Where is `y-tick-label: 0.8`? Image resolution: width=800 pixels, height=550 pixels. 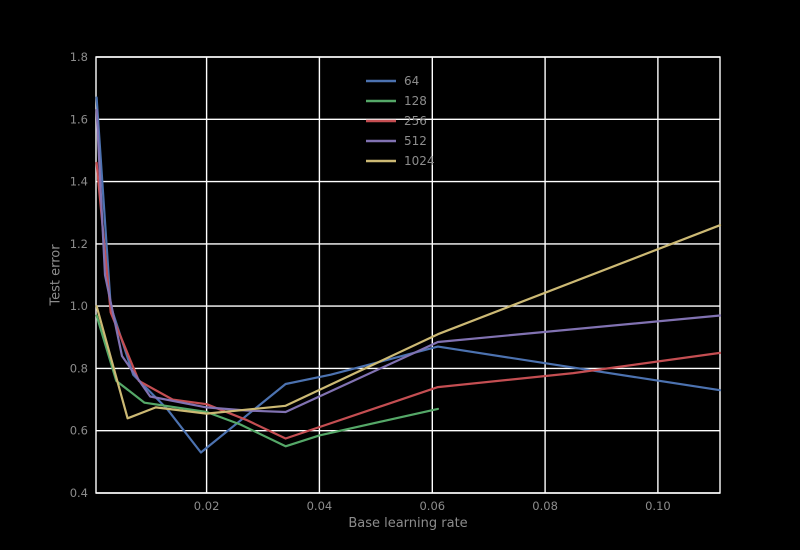
y-tick-label: 0.8 is located at coordinates (79, 368).